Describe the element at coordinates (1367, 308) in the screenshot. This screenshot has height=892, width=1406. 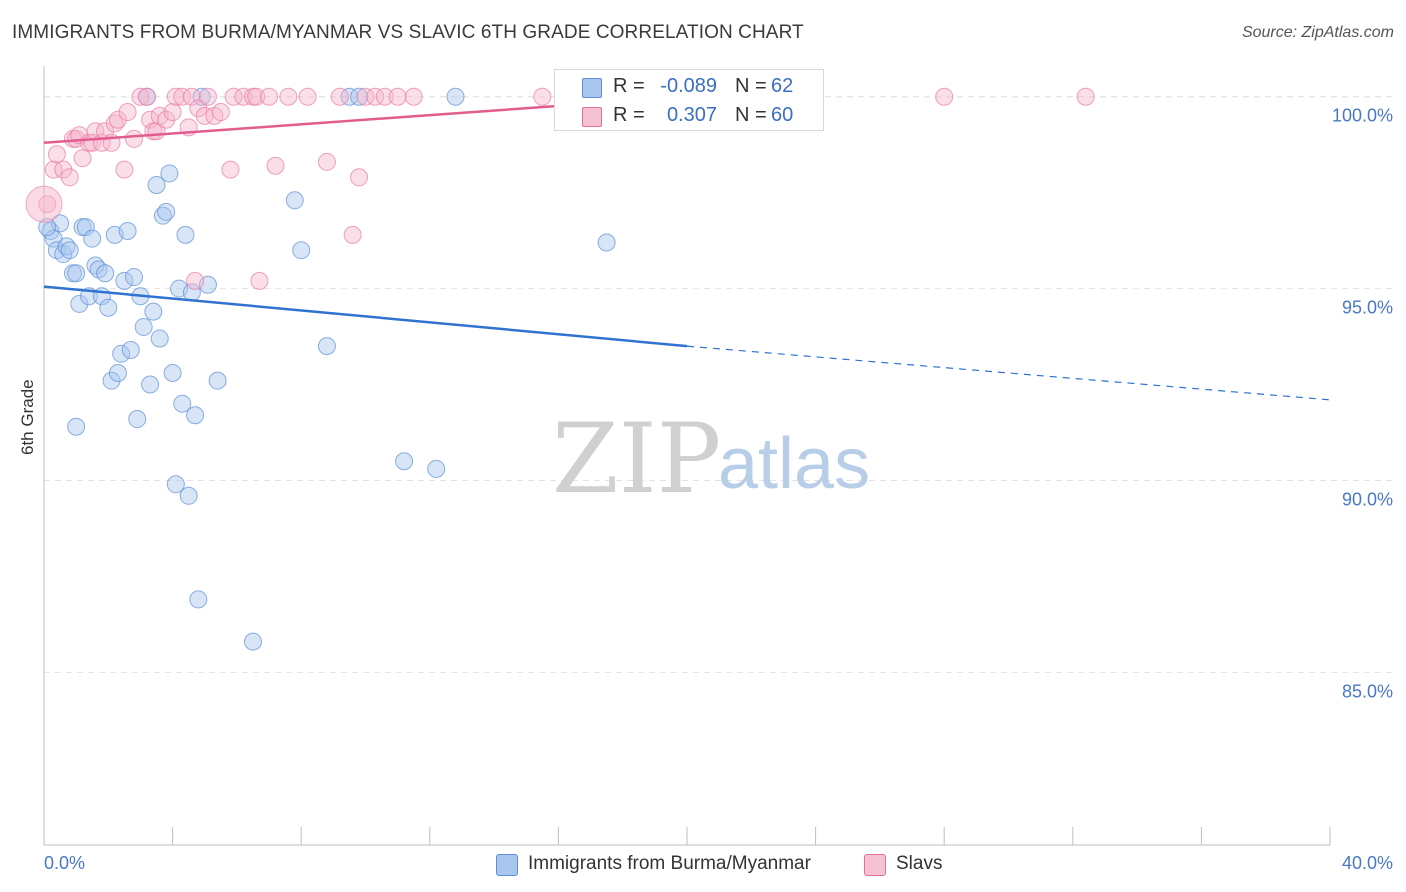
I see `y-tick-label: 95.0%` at that location.